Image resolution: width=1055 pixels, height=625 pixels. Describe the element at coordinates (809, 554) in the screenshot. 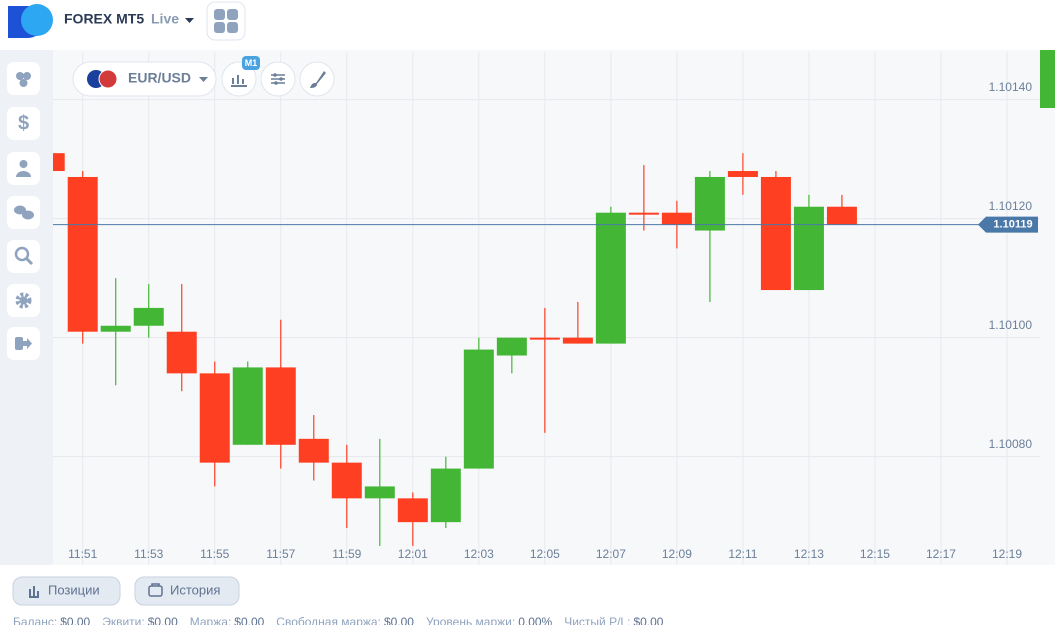

I see `x-tick-label: 12:13` at that location.